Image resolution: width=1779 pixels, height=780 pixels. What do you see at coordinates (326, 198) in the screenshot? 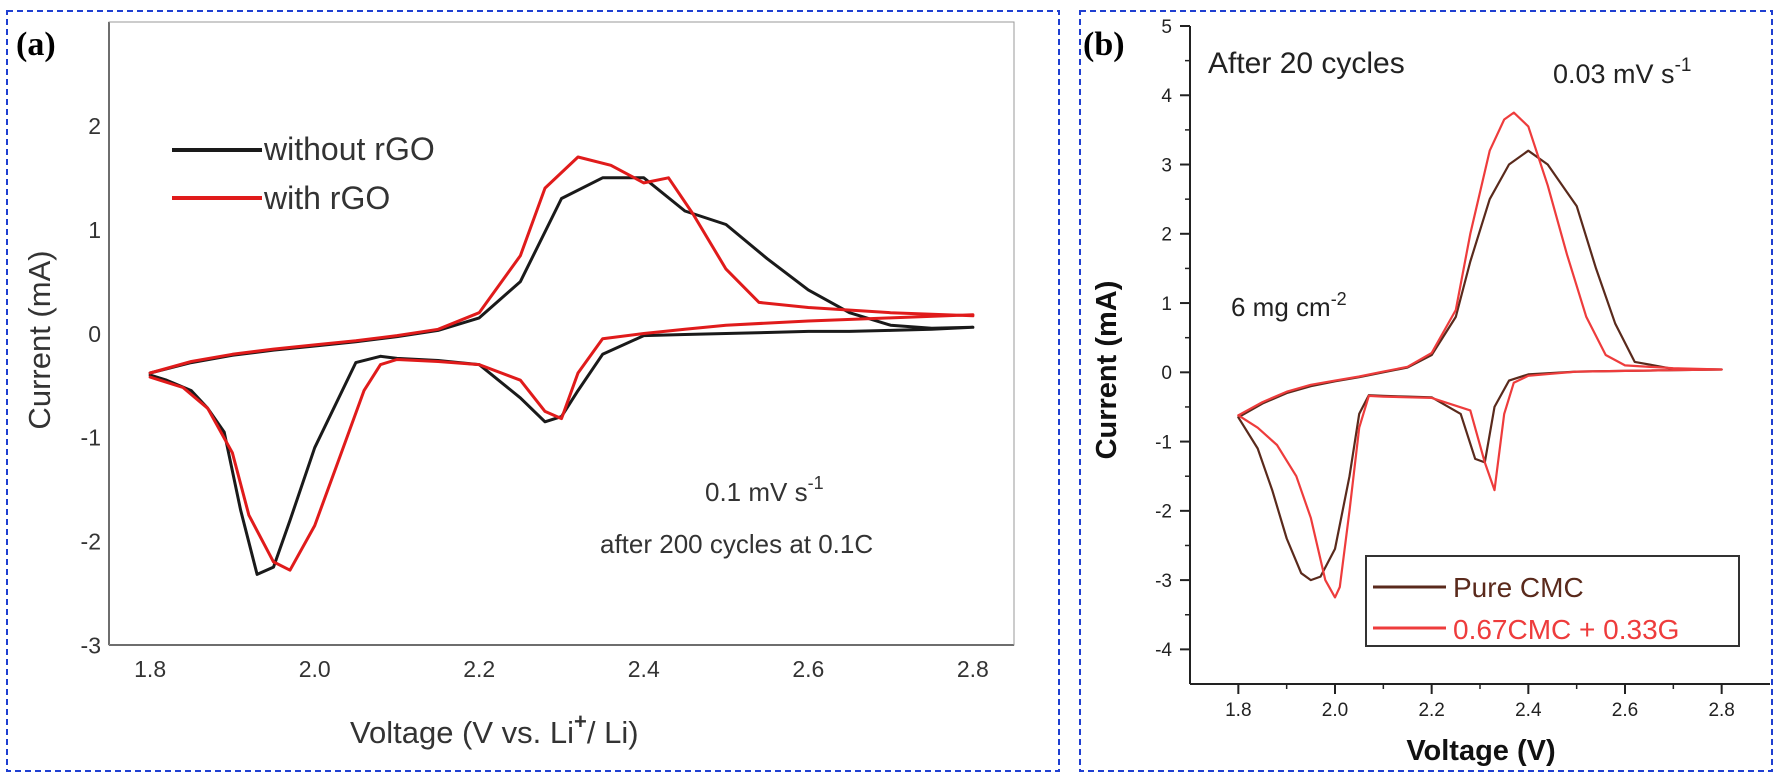
I see `legend-label-with-rgo: with rGO` at bounding box center [326, 198].